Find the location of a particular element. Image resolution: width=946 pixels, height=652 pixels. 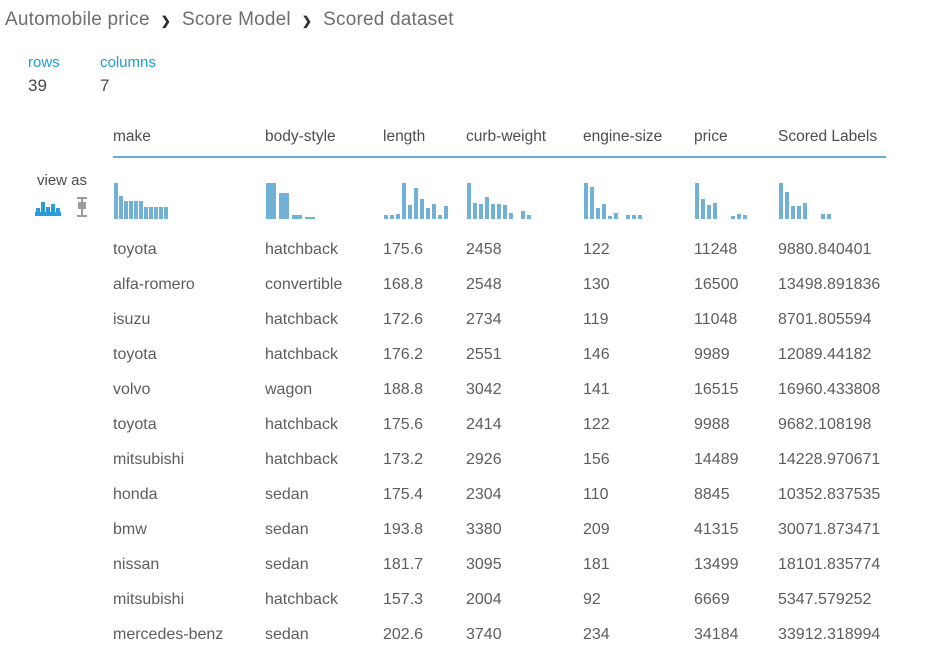

table-cell: 10352.837535 is located at coordinates (829, 494).